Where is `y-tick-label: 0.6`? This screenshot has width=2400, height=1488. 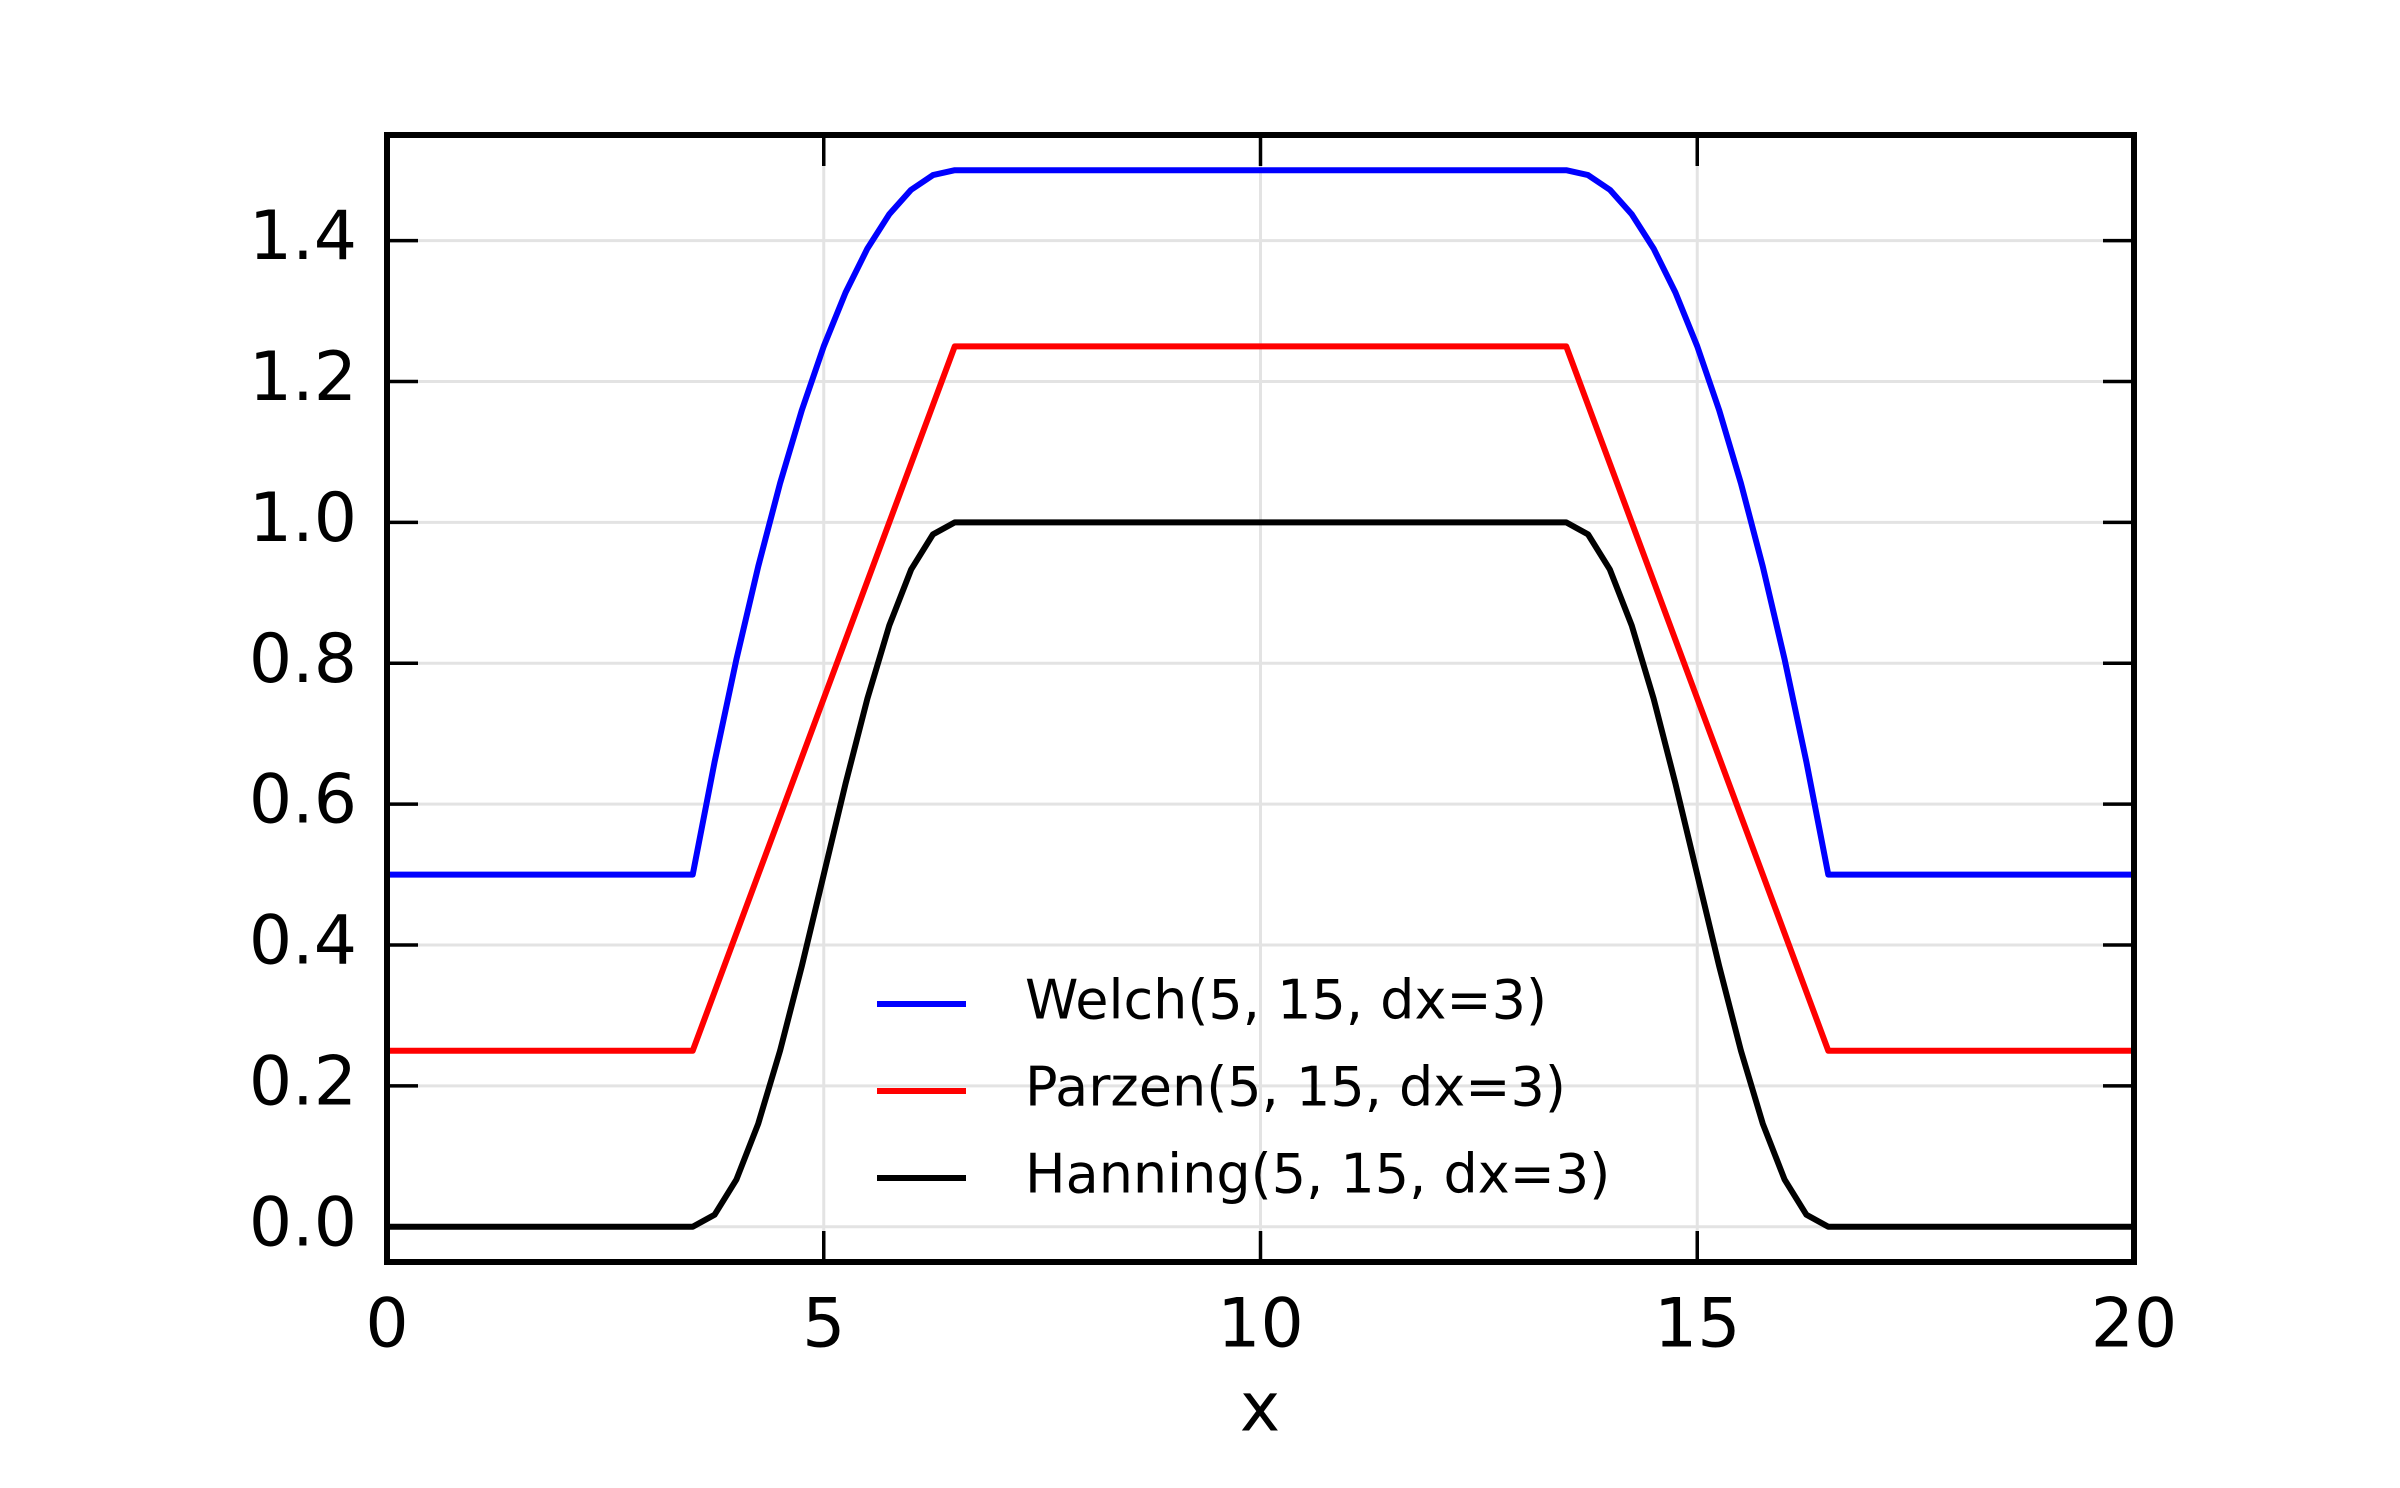
y-tick-label: 0.6 is located at coordinates (303, 800).